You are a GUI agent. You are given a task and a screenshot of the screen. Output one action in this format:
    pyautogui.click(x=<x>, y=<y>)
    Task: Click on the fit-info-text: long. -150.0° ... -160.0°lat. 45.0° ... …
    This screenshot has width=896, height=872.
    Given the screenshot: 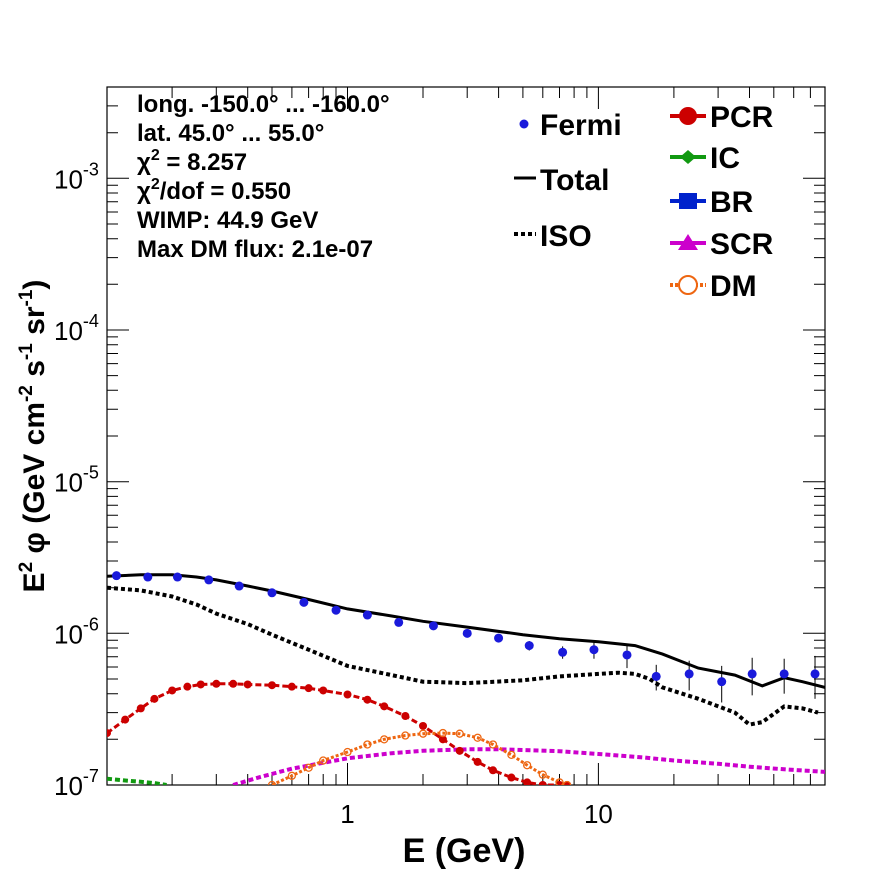 What is the action you would take?
    pyautogui.click(x=263, y=177)
    